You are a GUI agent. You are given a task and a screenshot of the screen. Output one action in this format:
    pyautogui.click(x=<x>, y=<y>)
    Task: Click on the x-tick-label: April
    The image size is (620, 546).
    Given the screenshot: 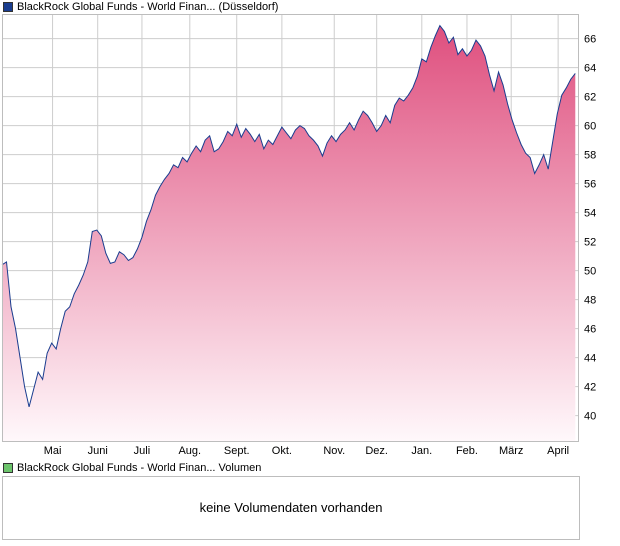 What is the action you would take?
    pyautogui.click(x=558, y=451)
    